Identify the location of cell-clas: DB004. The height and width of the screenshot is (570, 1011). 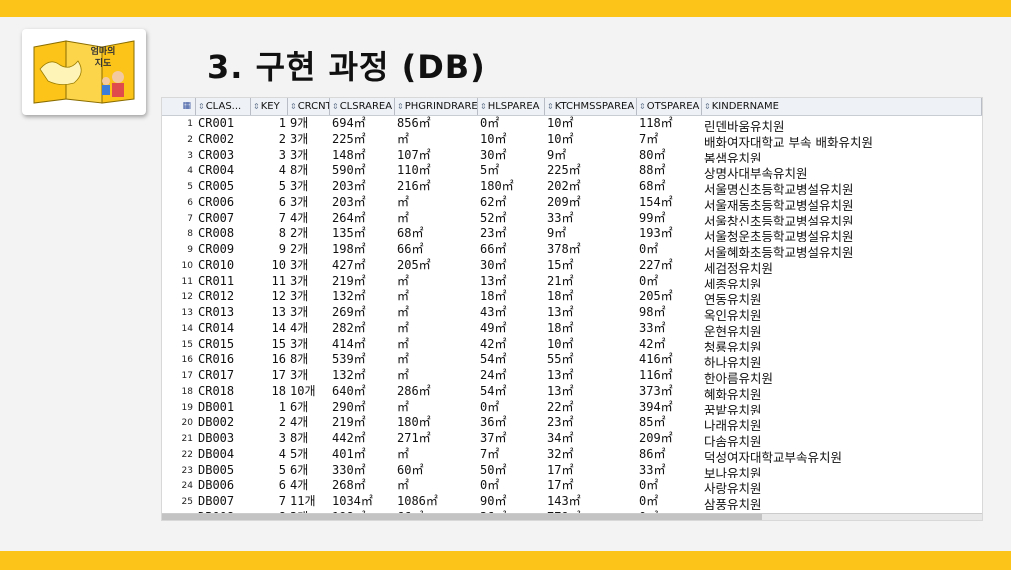
(216, 453).